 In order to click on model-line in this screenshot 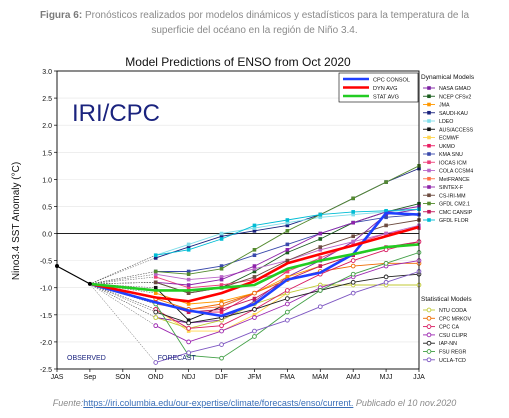, I will do `click(205, 304)`.